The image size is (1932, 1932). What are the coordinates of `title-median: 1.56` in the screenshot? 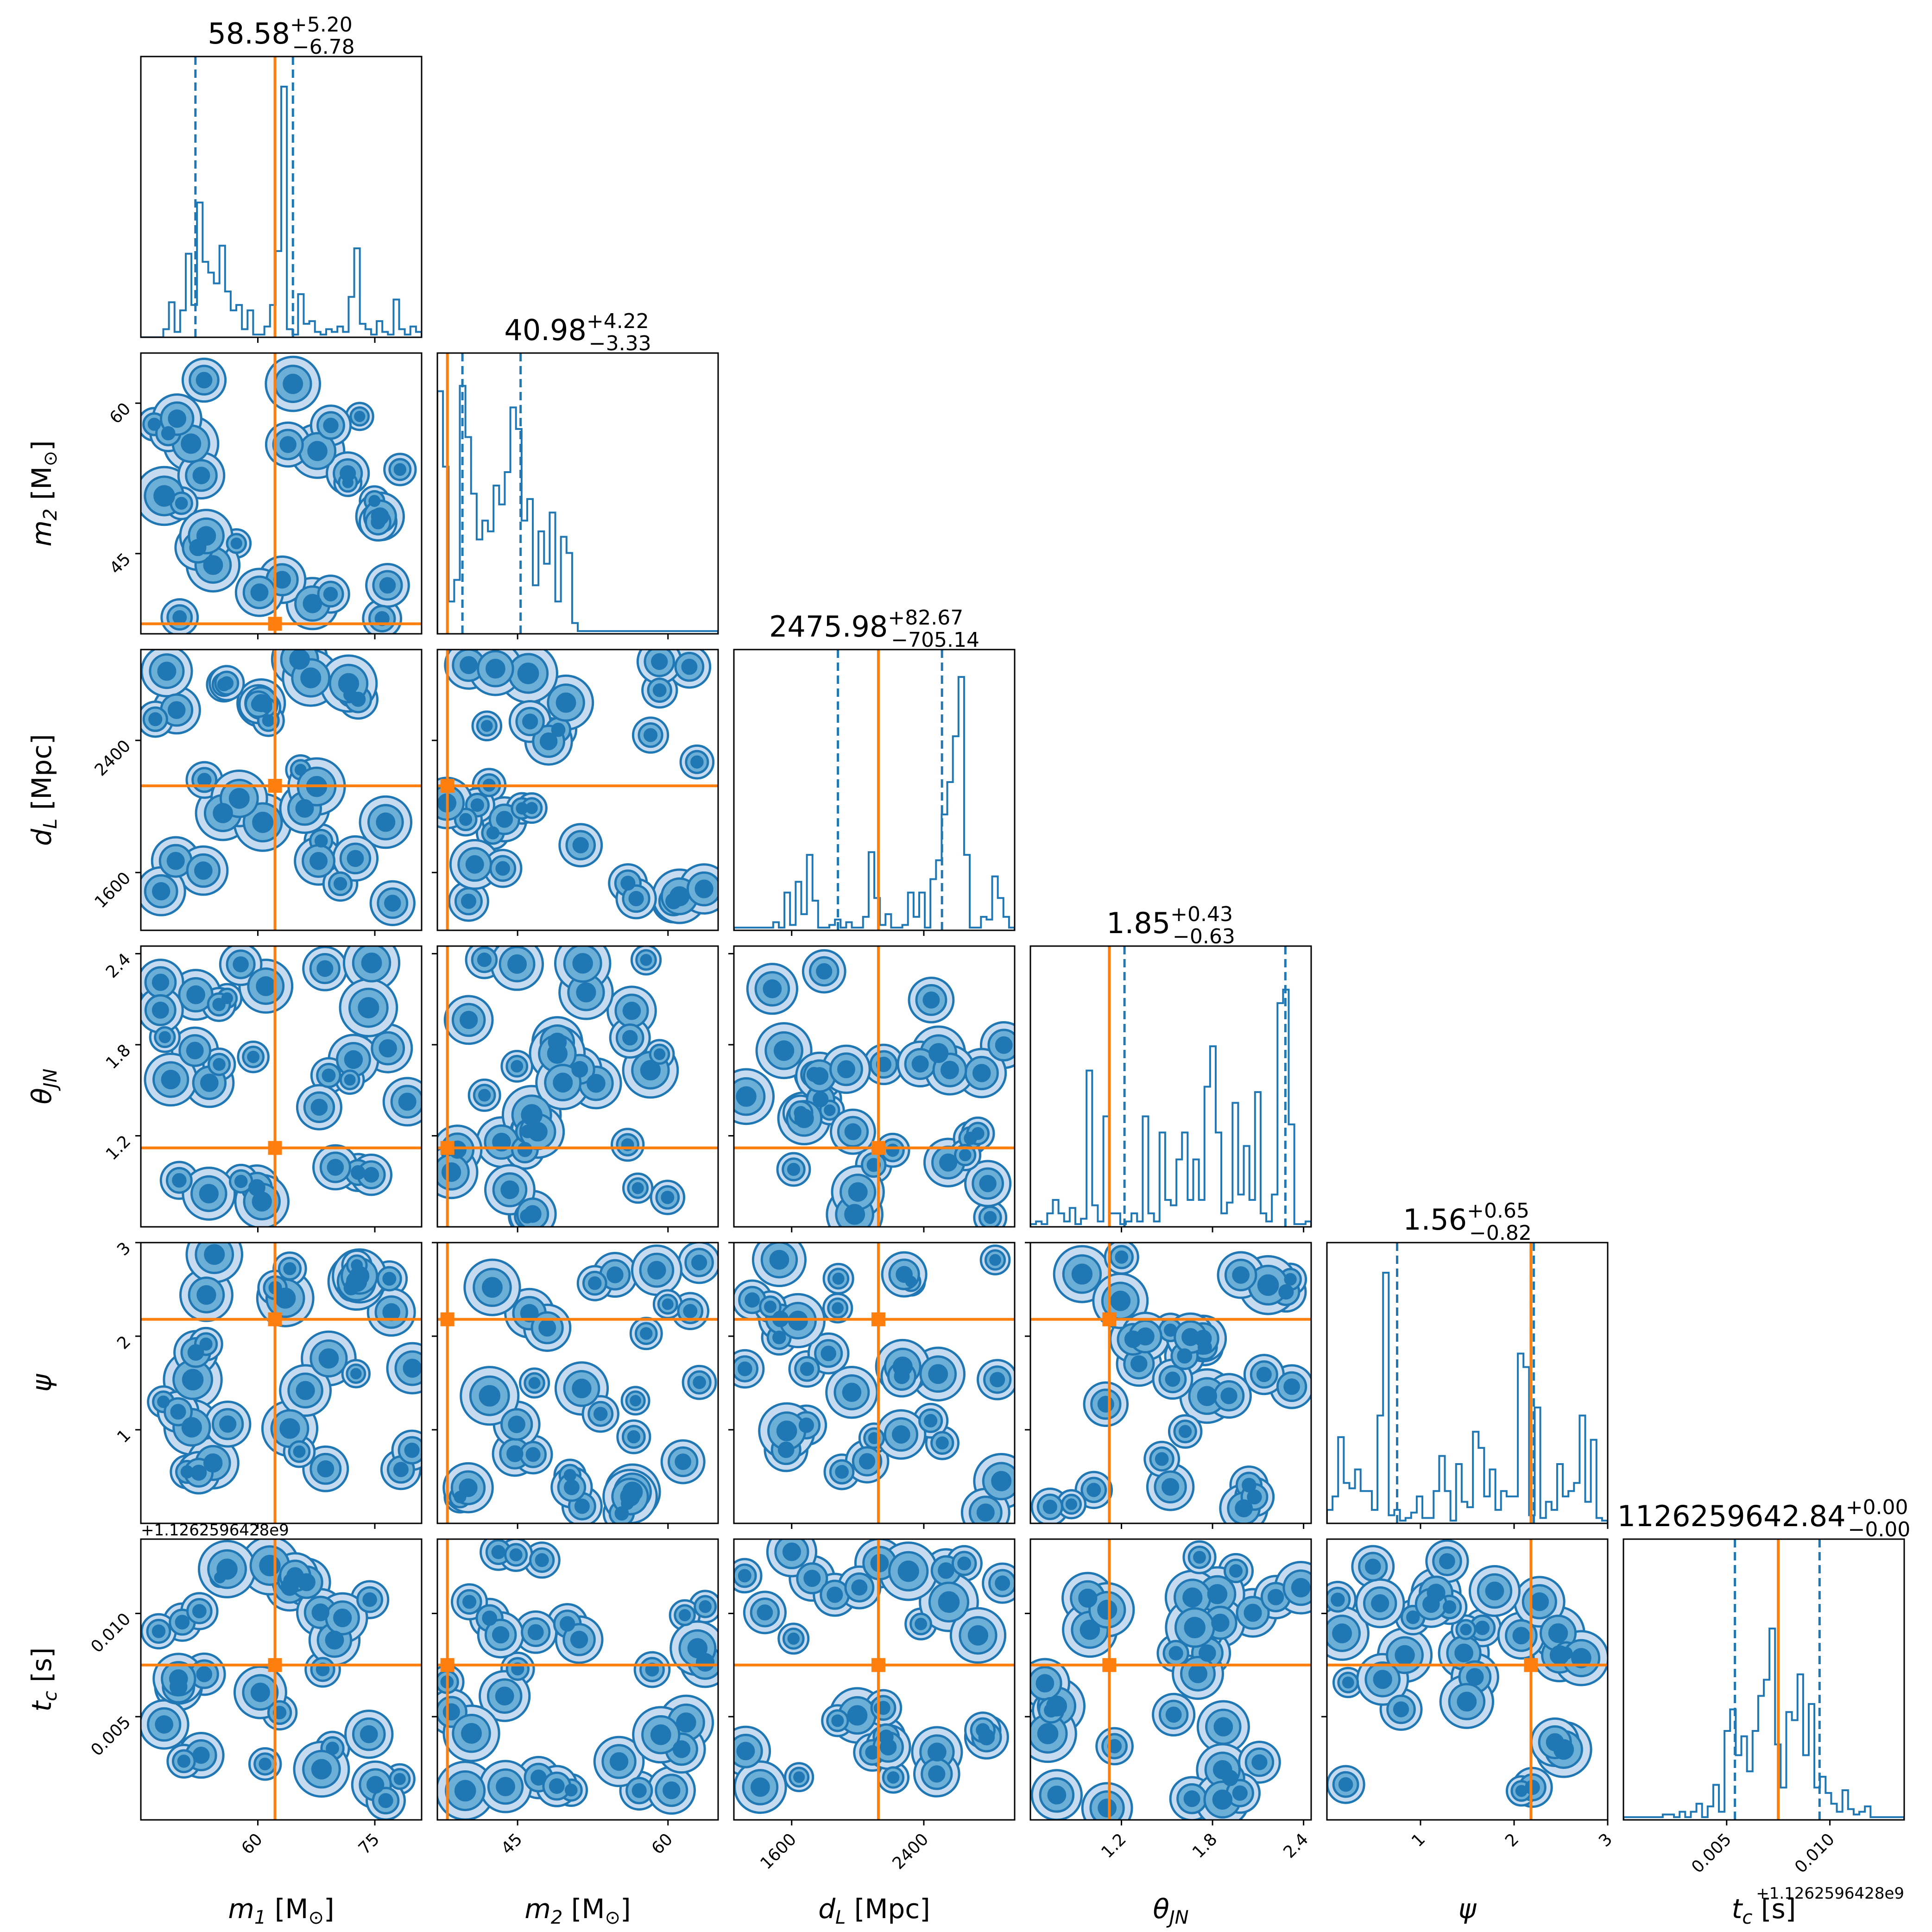 It's located at (1435, 1220).